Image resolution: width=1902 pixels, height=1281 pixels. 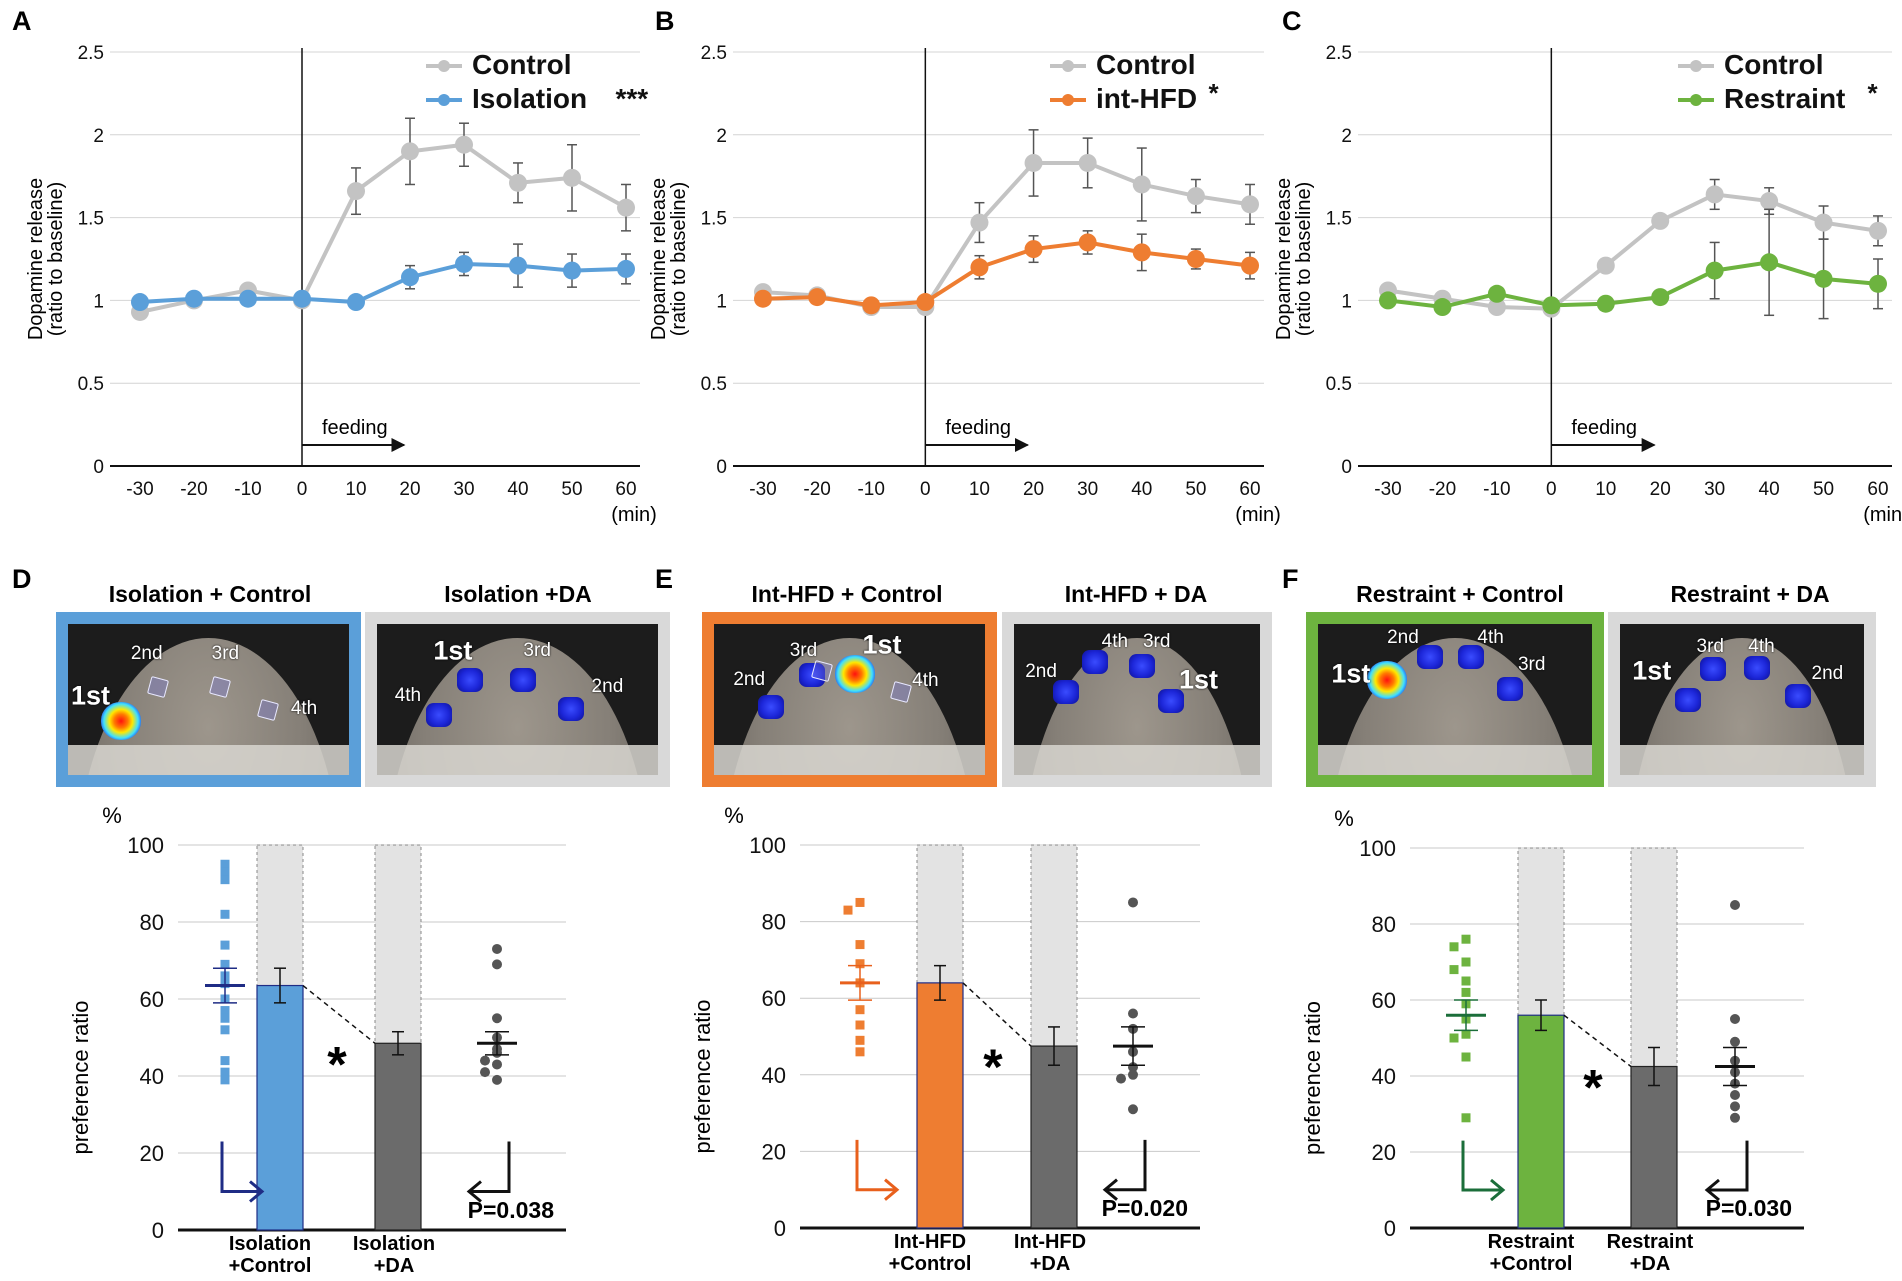 What do you see at coordinates (607, 687) in the screenshot?
I see `rank-label: 2nd` at bounding box center [607, 687].